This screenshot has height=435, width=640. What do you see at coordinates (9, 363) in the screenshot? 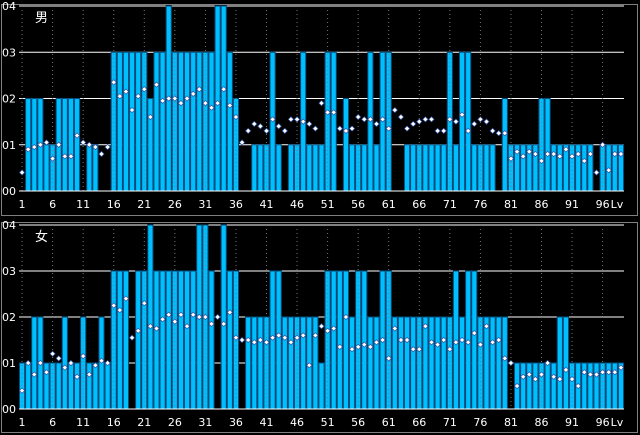
I see `y-tick-label: 01` at bounding box center [9, 363].